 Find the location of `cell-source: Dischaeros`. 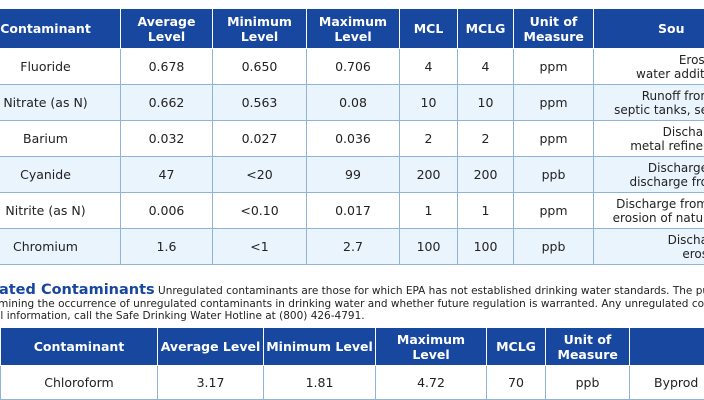

cell-source: Dischaeros is located at coordinates (648, 246).